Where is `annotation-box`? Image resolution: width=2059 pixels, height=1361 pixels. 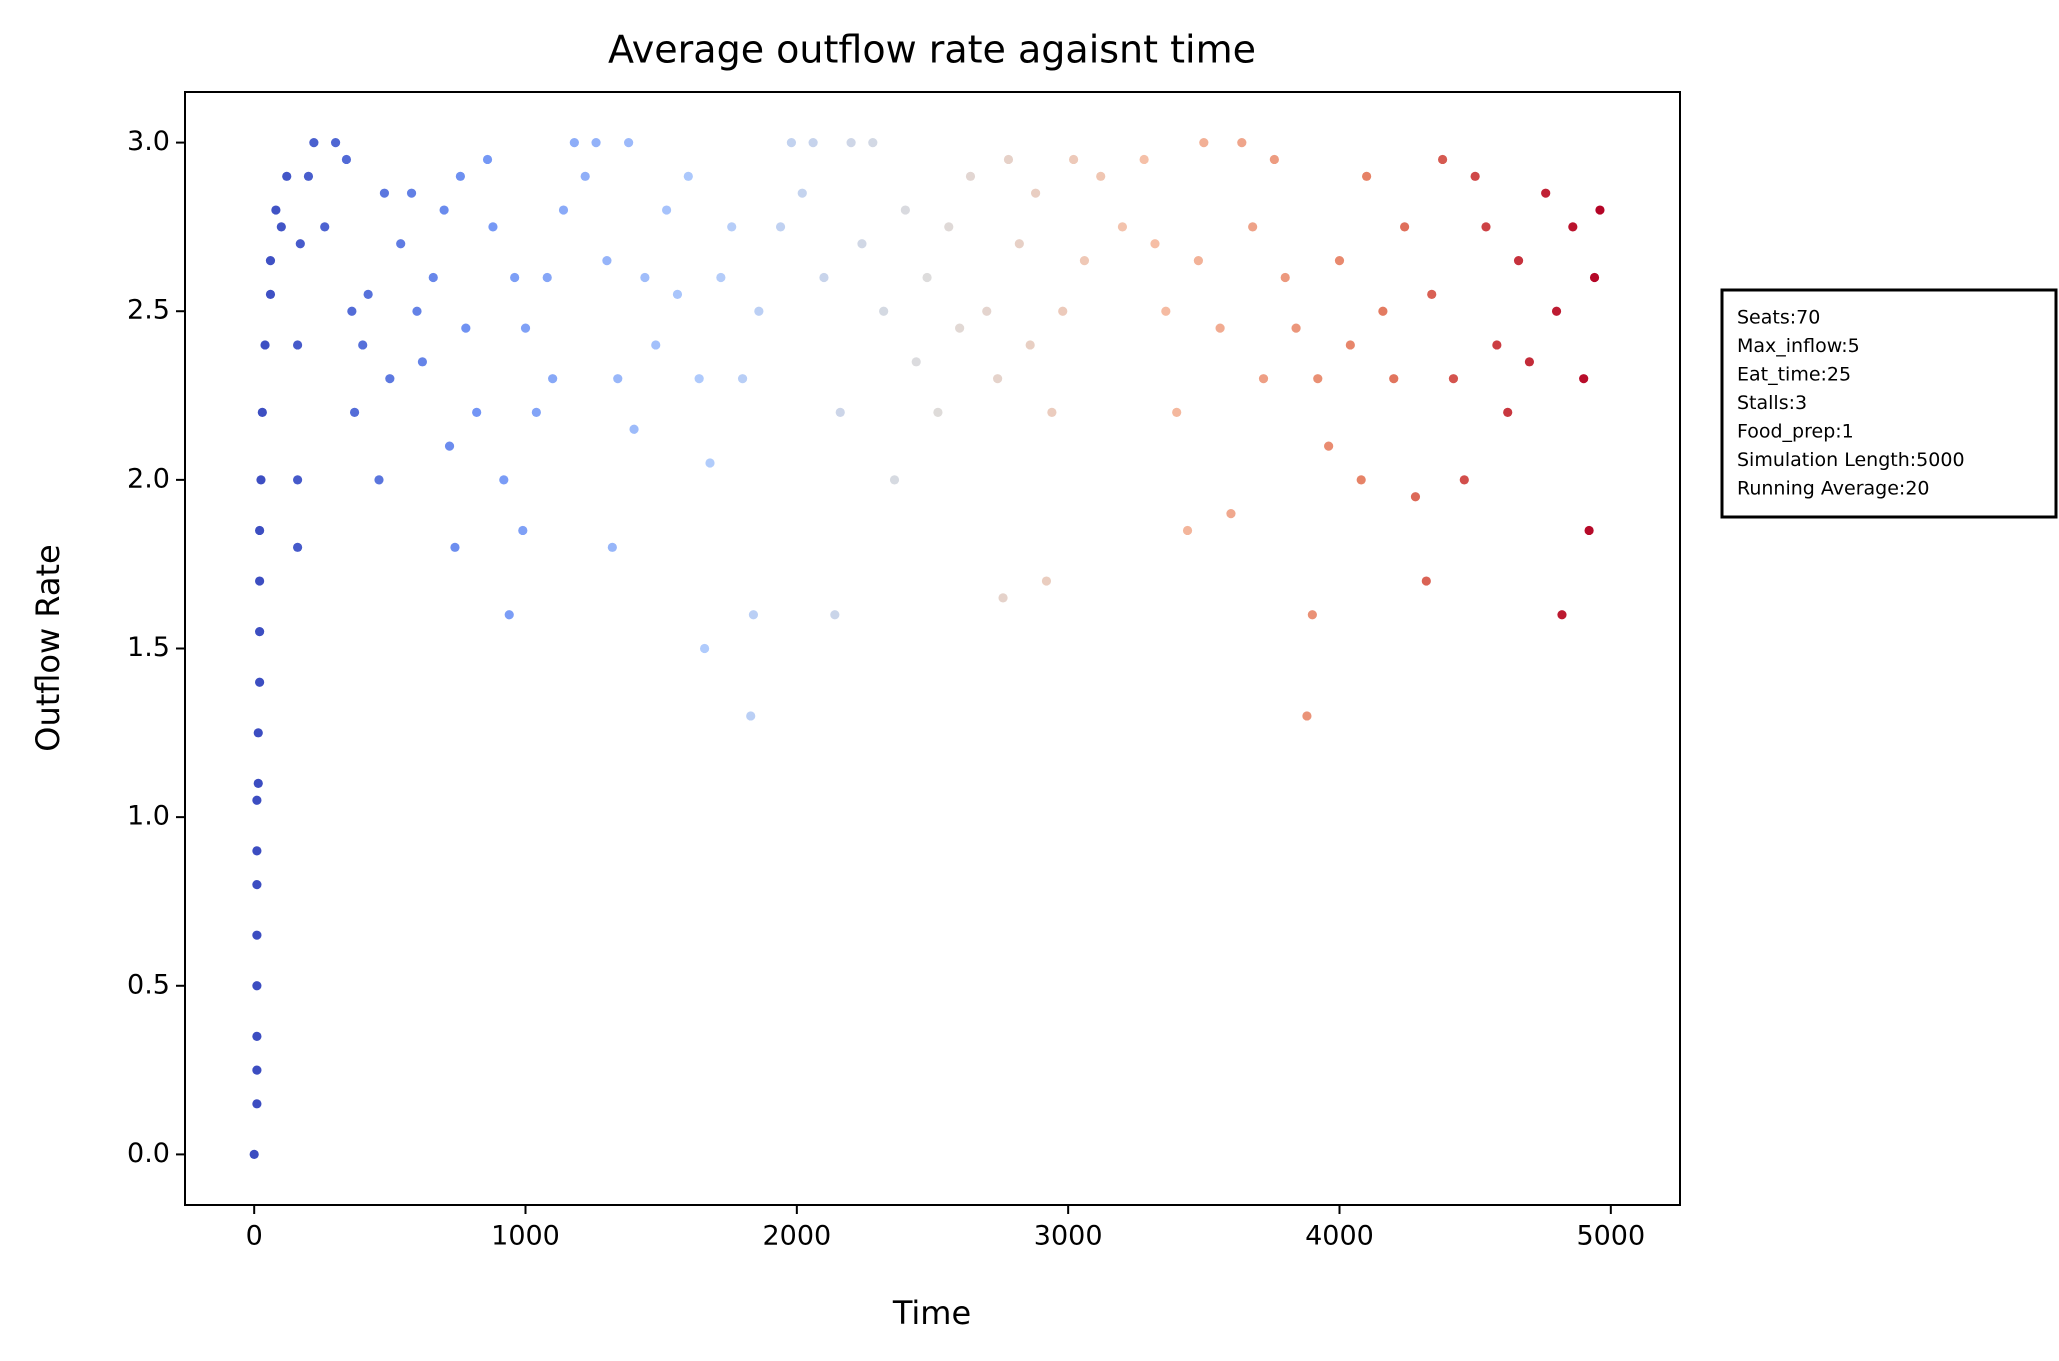
annotation-box is located at coordinates (1889, 403).